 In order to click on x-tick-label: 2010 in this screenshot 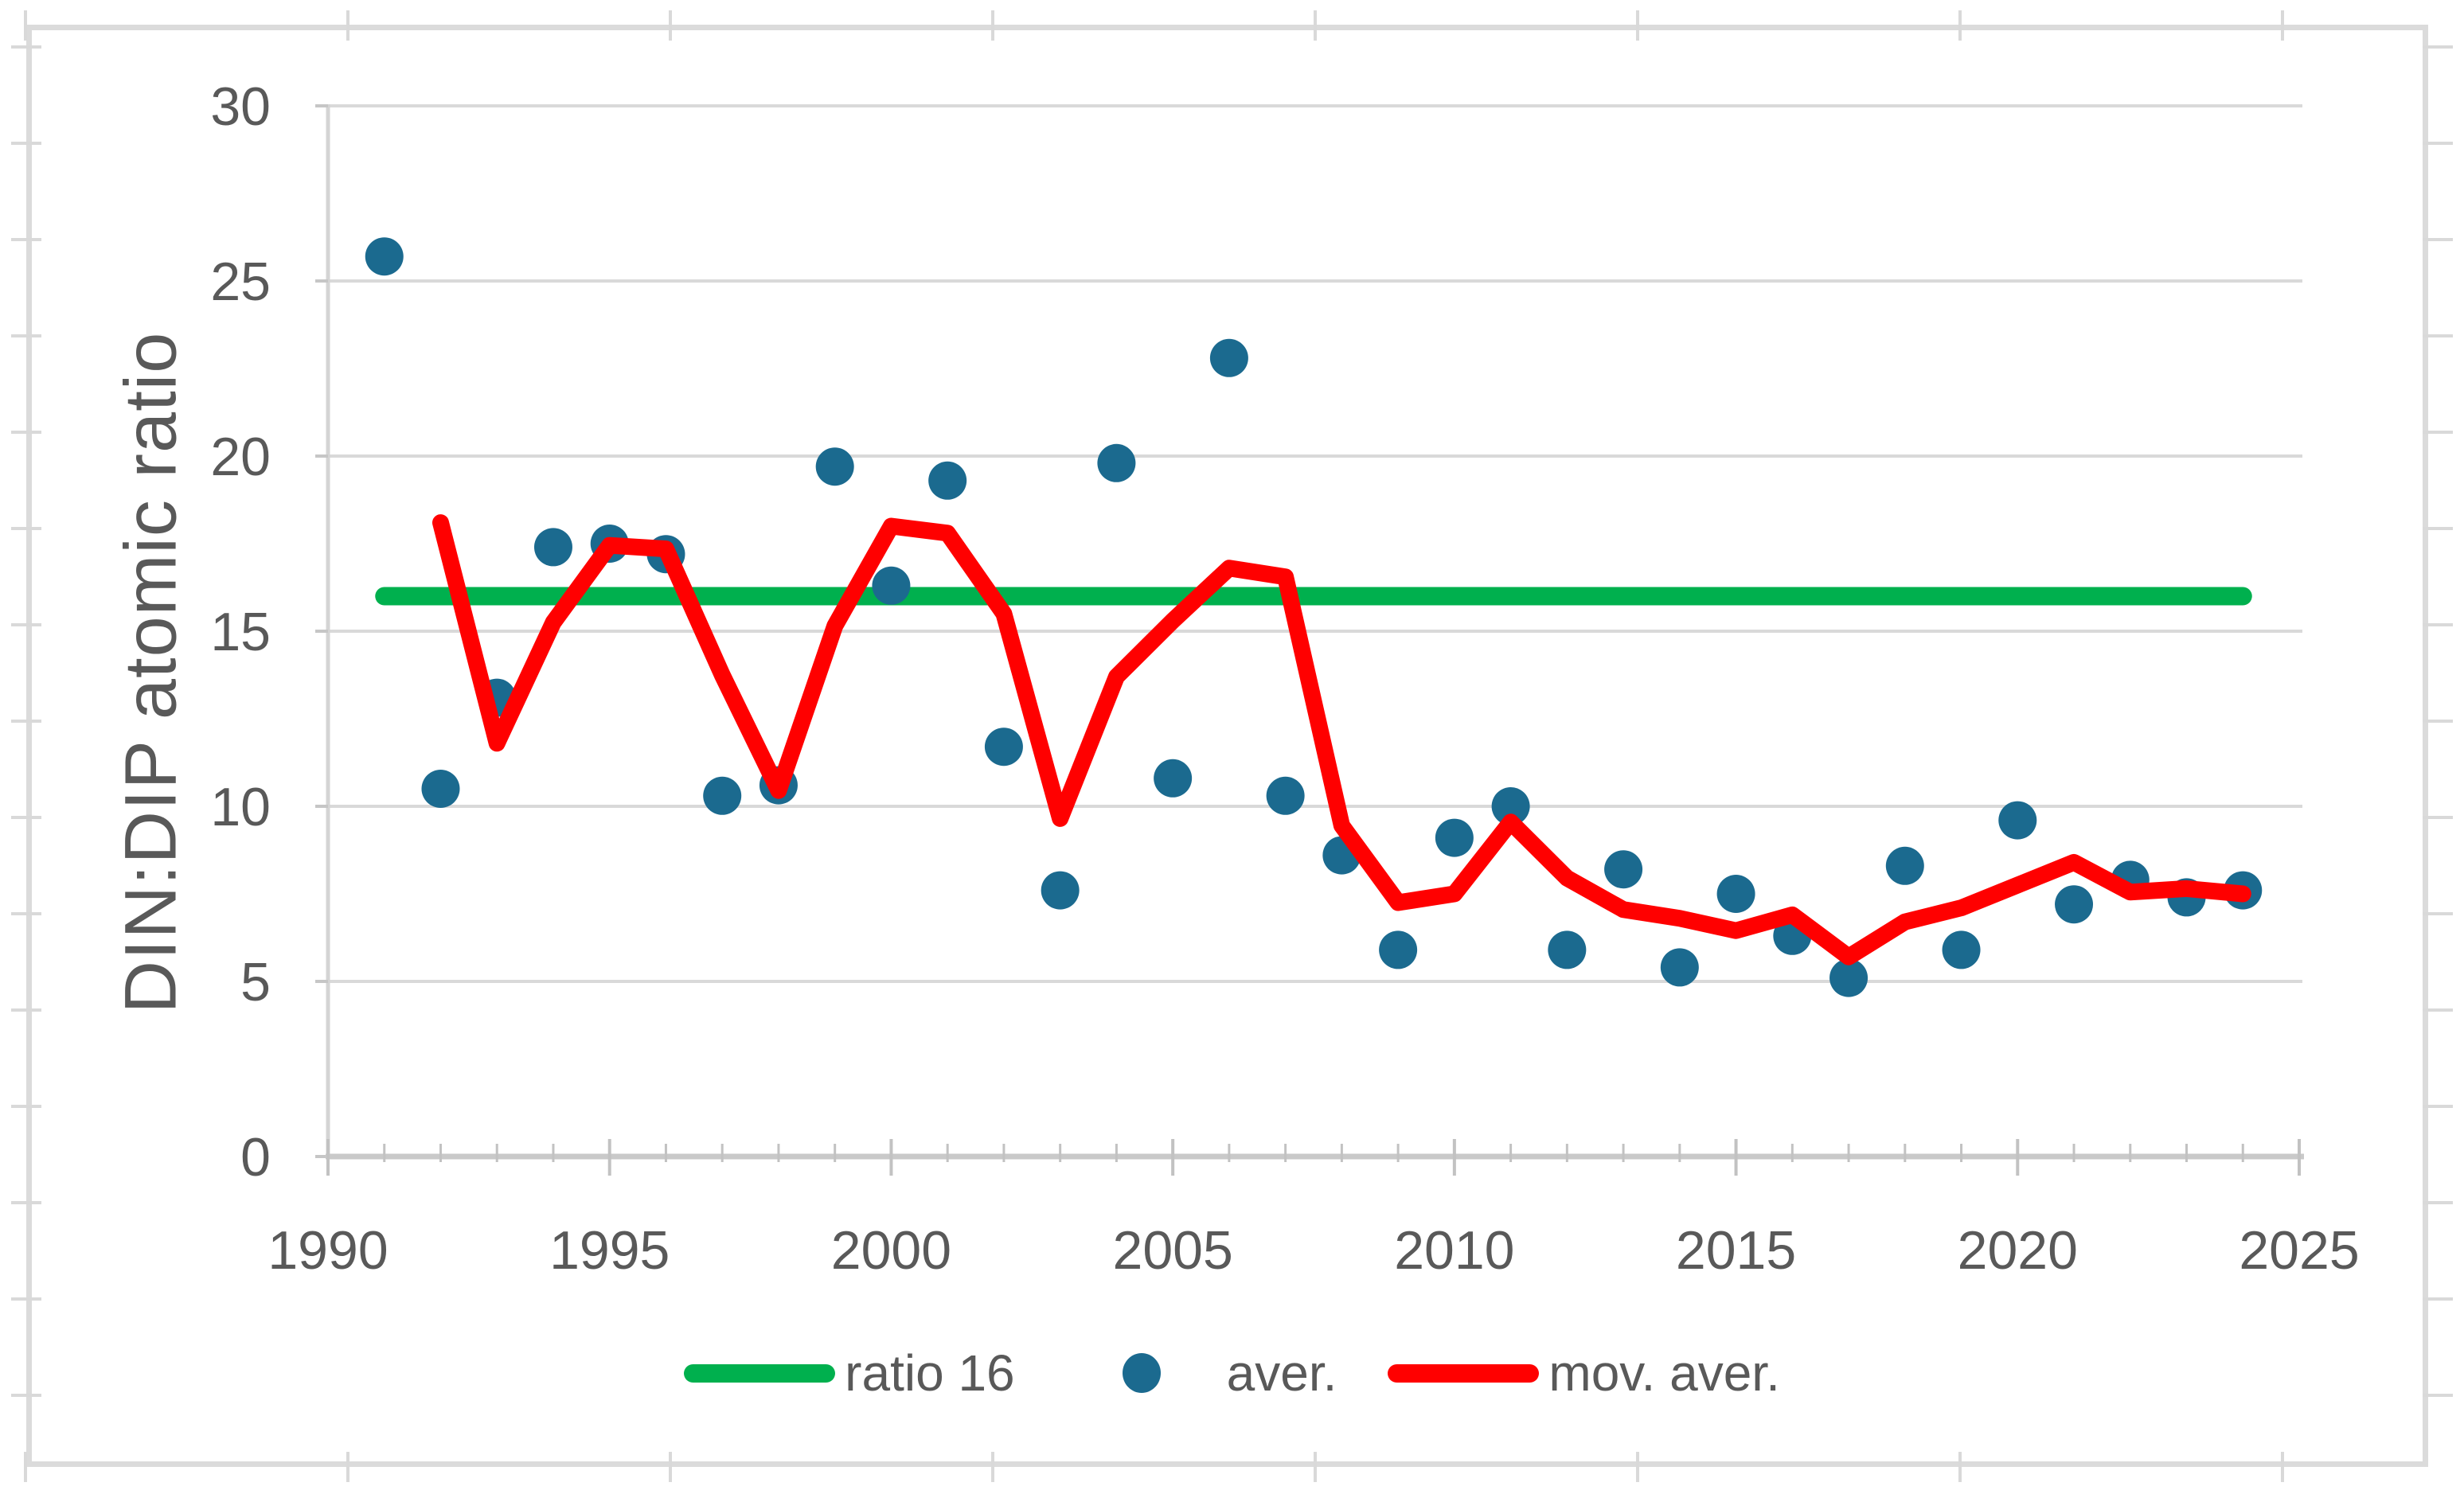, I will do `click(1454, 1250)`.